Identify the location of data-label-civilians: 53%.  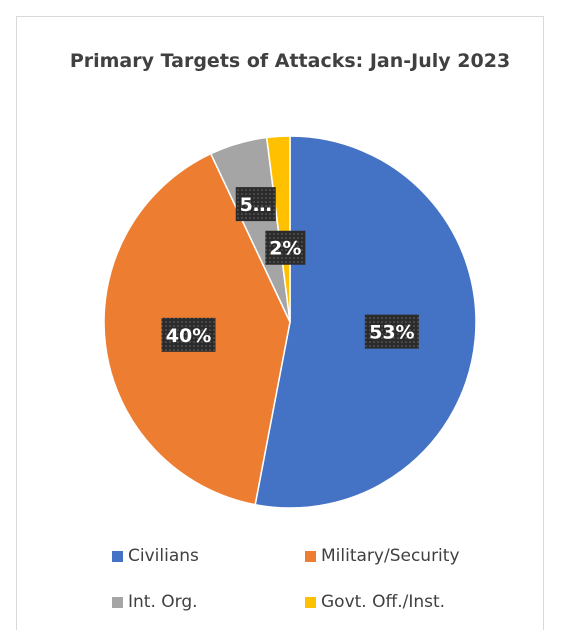
(391, 331).